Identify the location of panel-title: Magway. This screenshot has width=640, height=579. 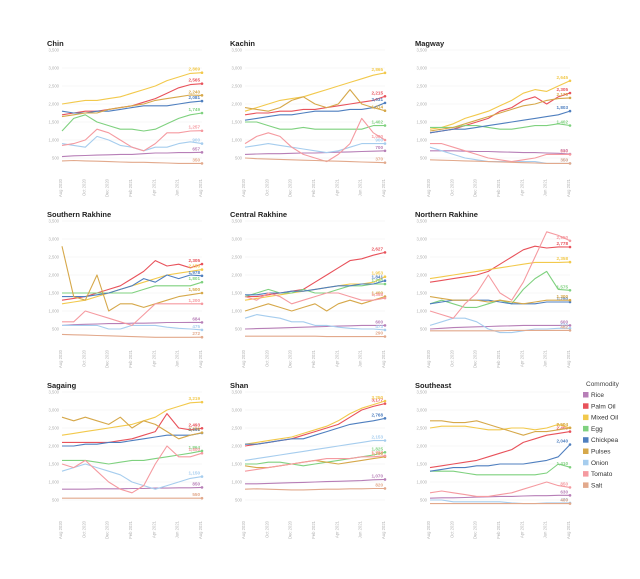
(430, 43).